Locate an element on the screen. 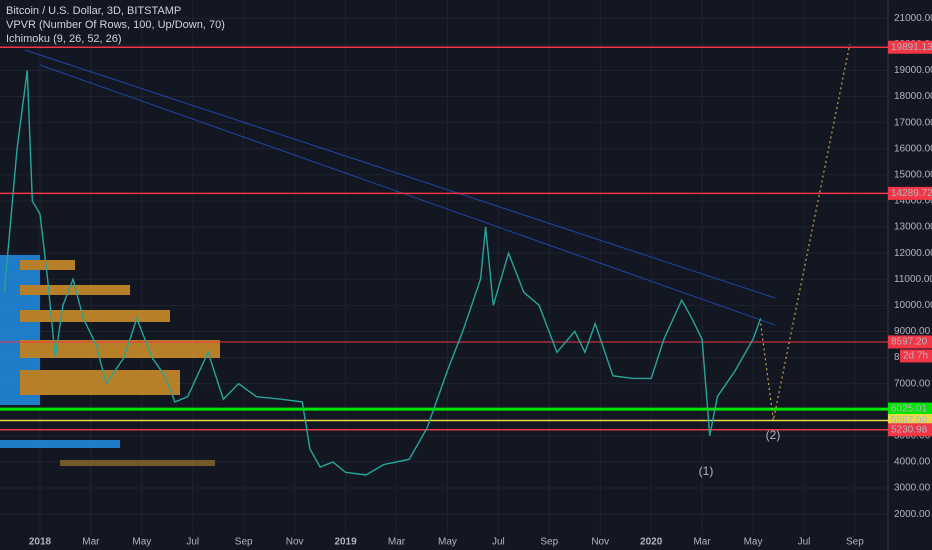 This screenshot has width=932, height=550. level-label: 6025.01 is located at coordinates (909, 409).